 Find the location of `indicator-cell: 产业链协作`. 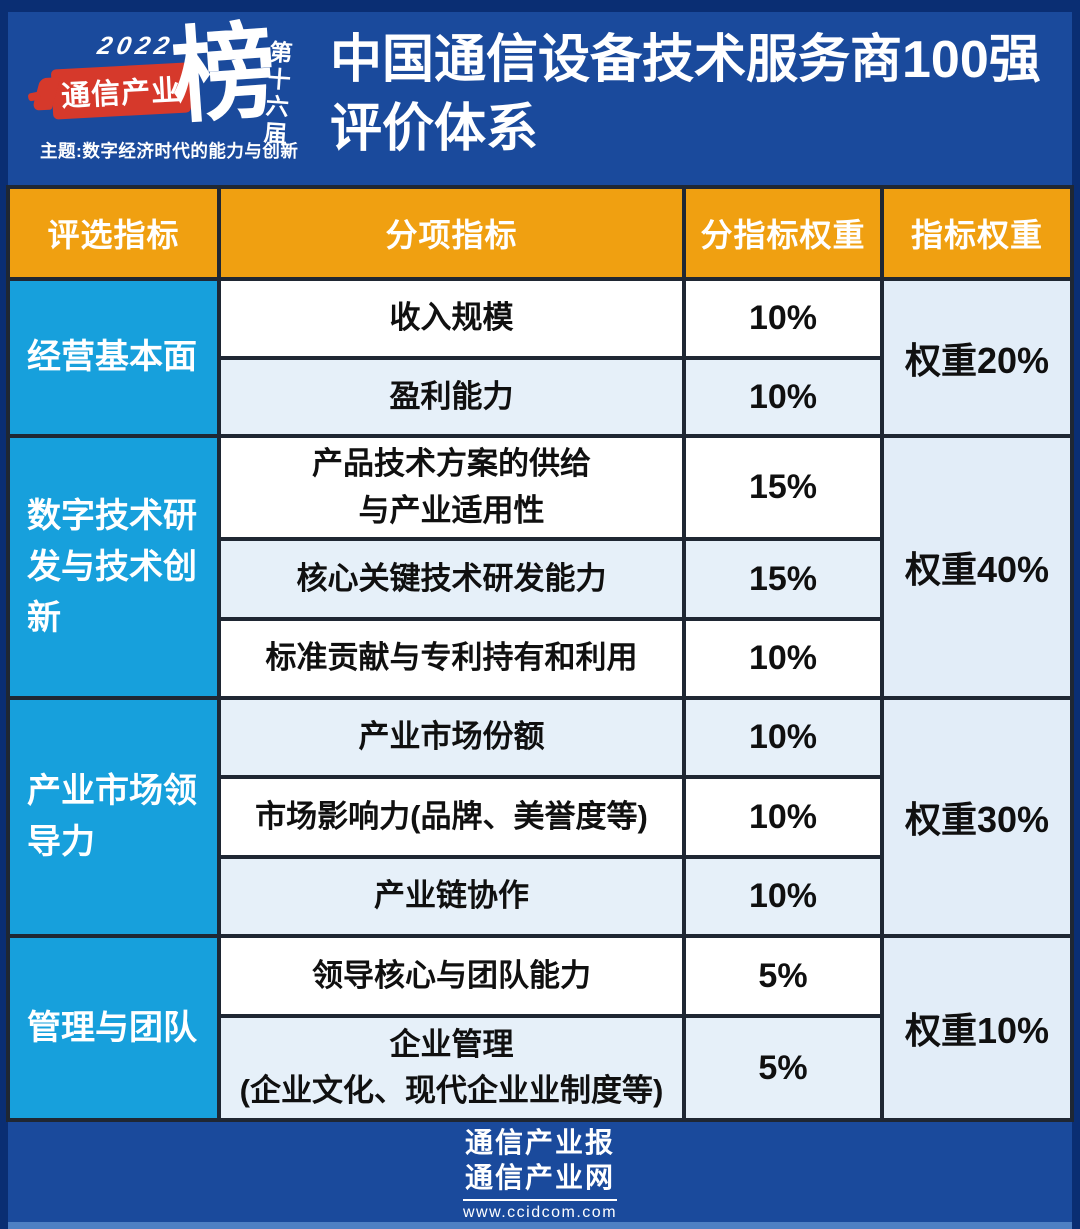

indicator-cell: 产业链协作 is located at coordinates (451, 896).